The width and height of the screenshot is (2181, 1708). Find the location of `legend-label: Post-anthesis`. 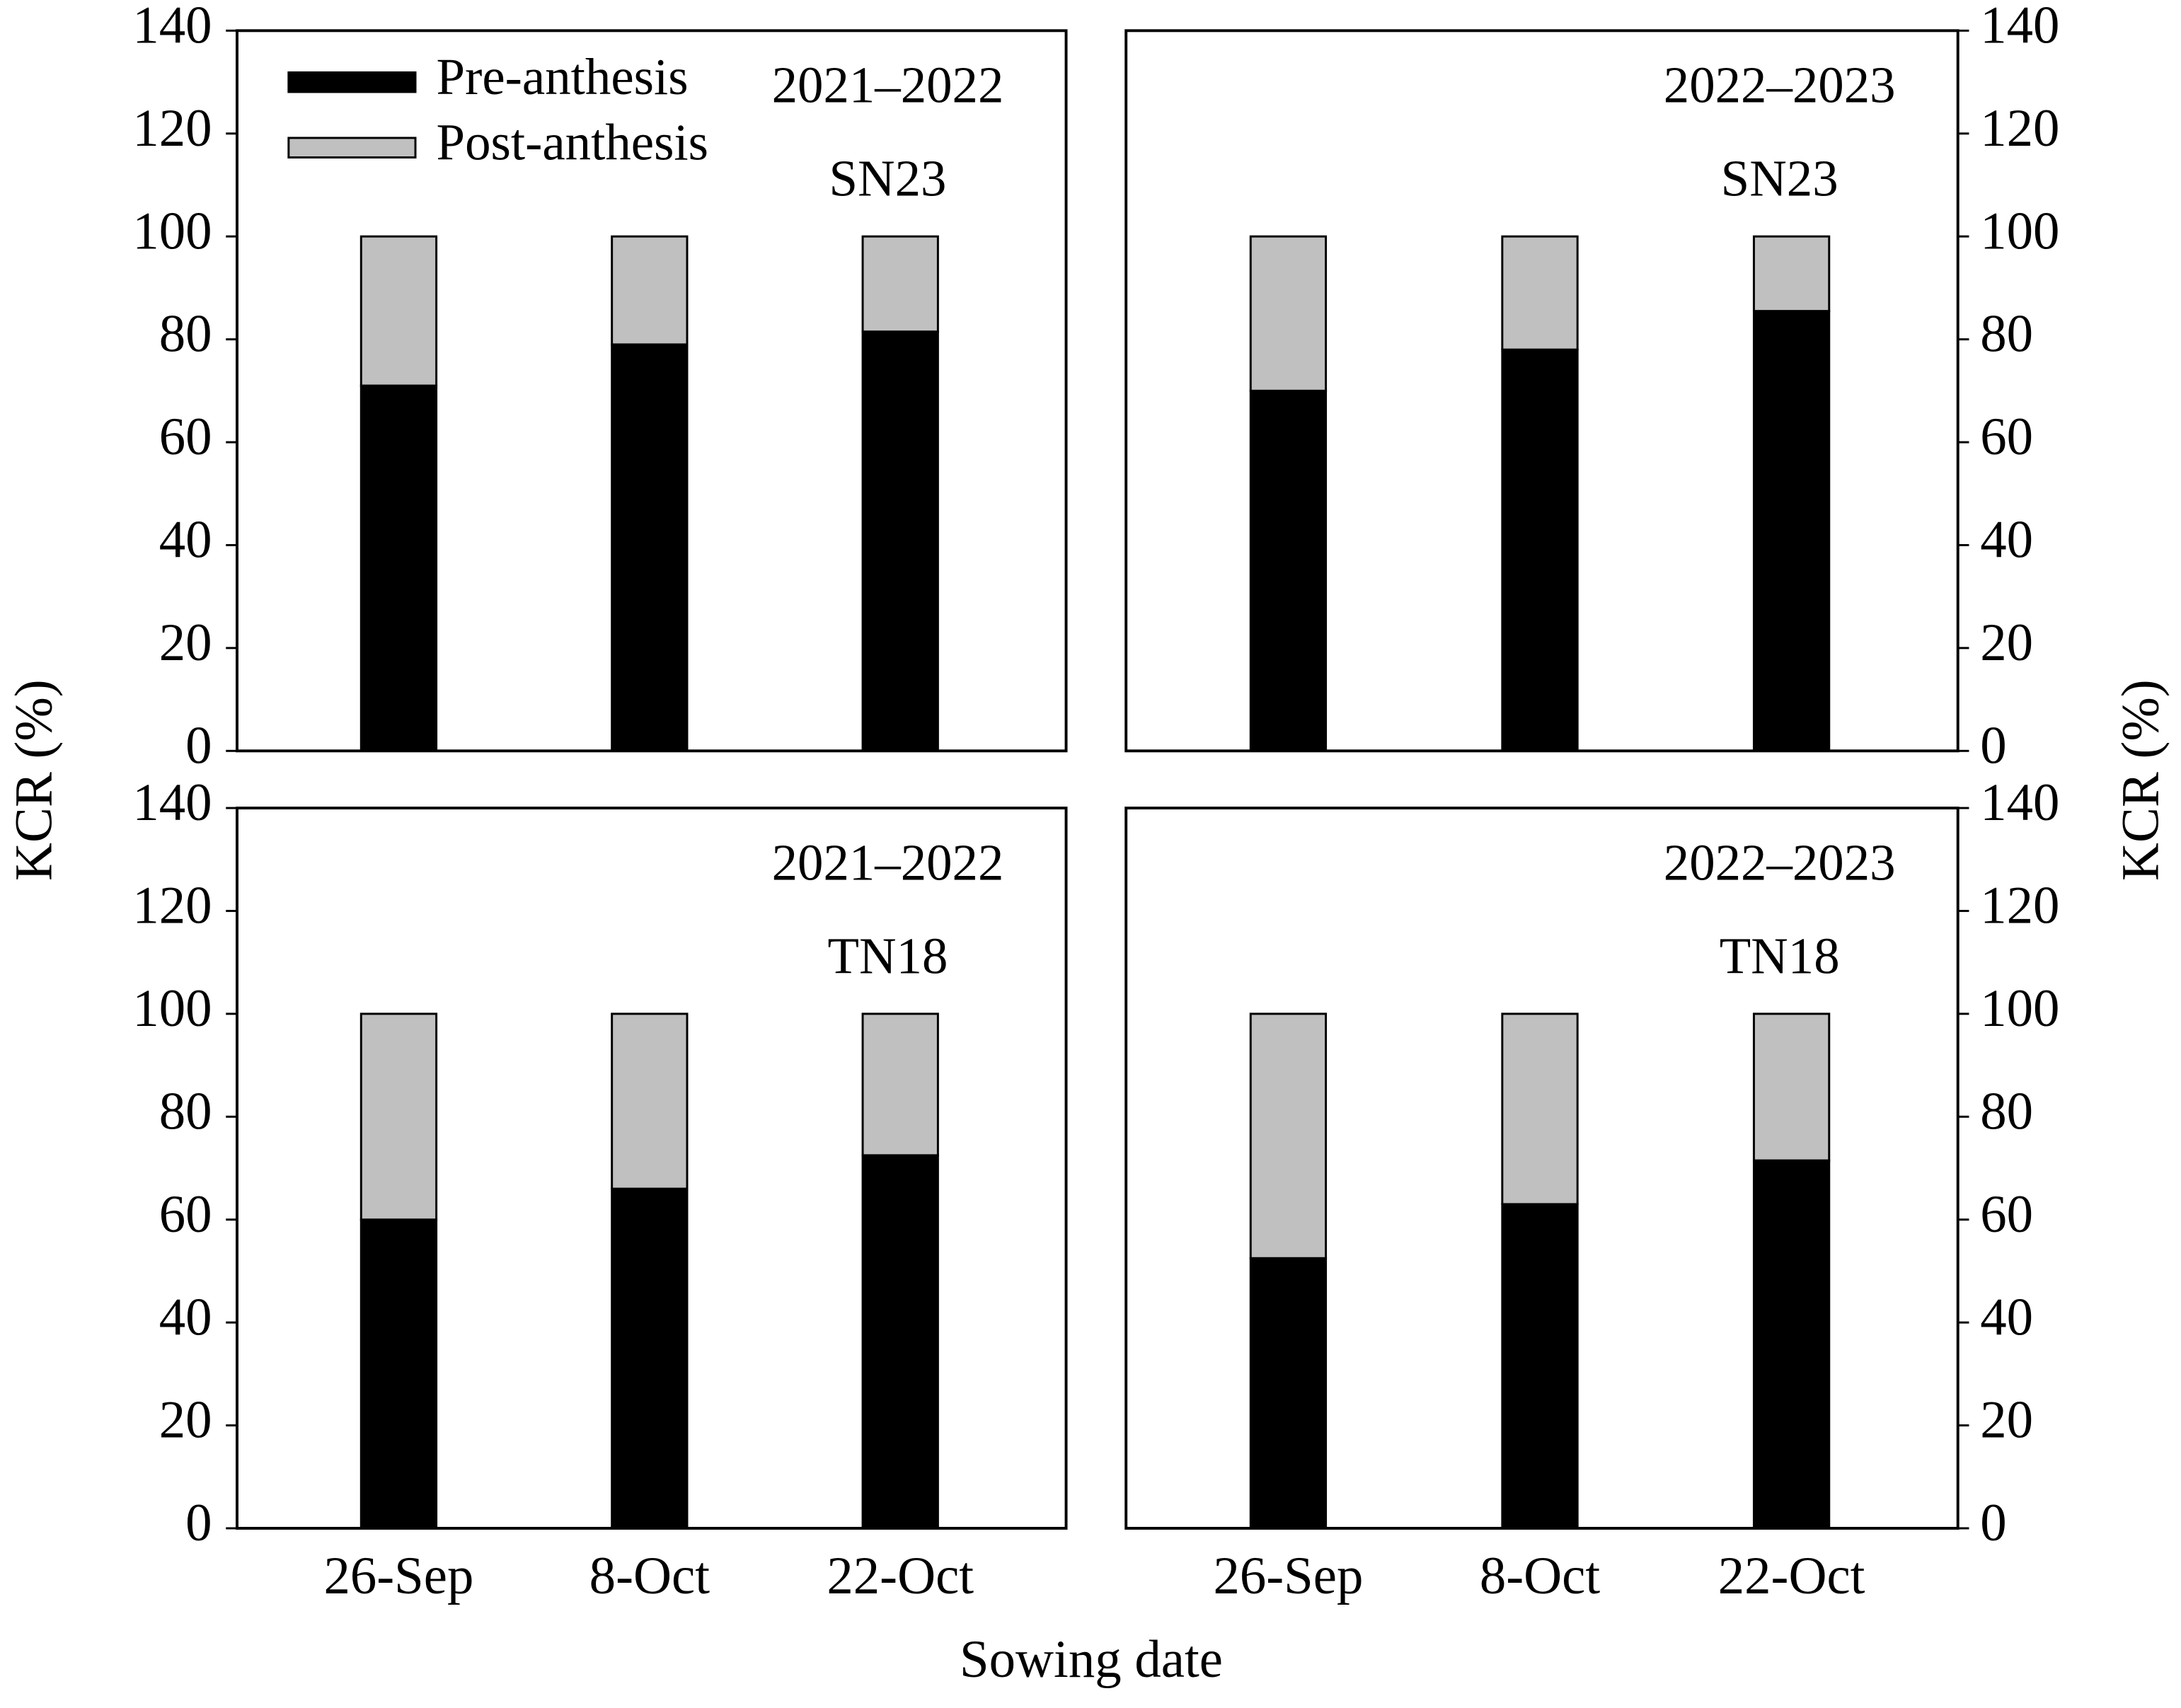

legend-label: Post-anthesis is located at coordinates (572, 142).